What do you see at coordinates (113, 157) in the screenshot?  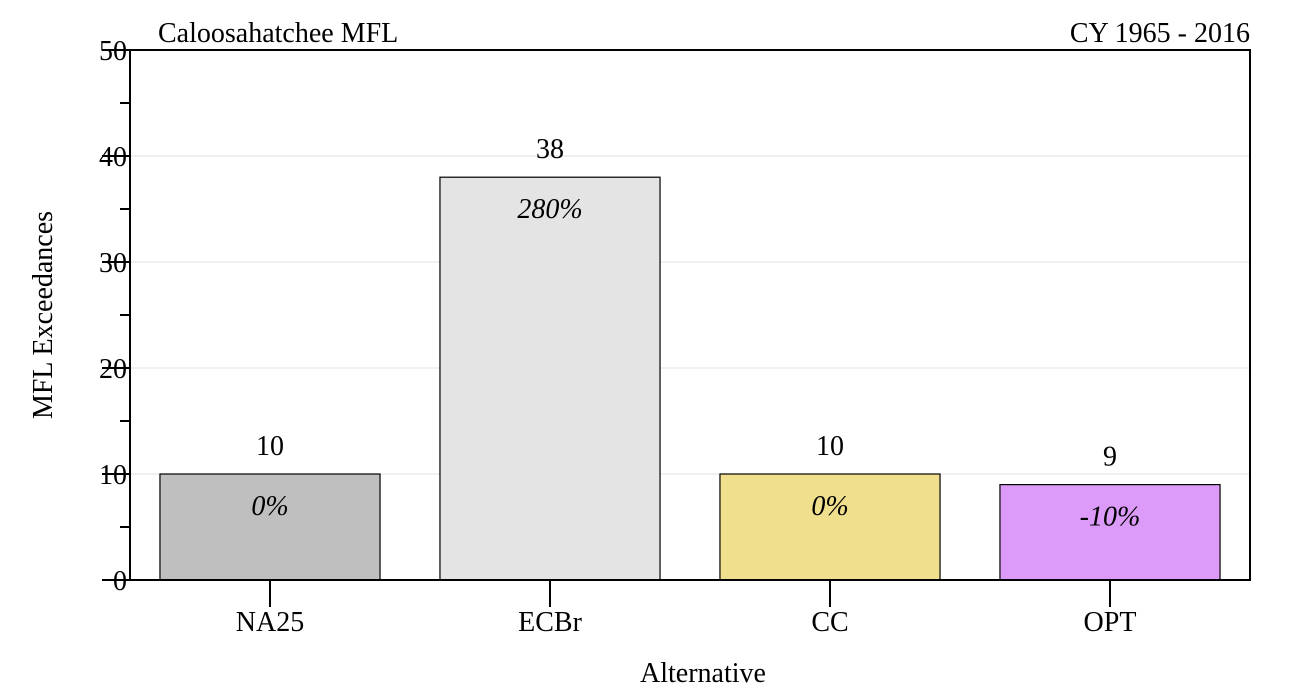 I see `y-tick-label: 40` at bounding box center [113, 157].